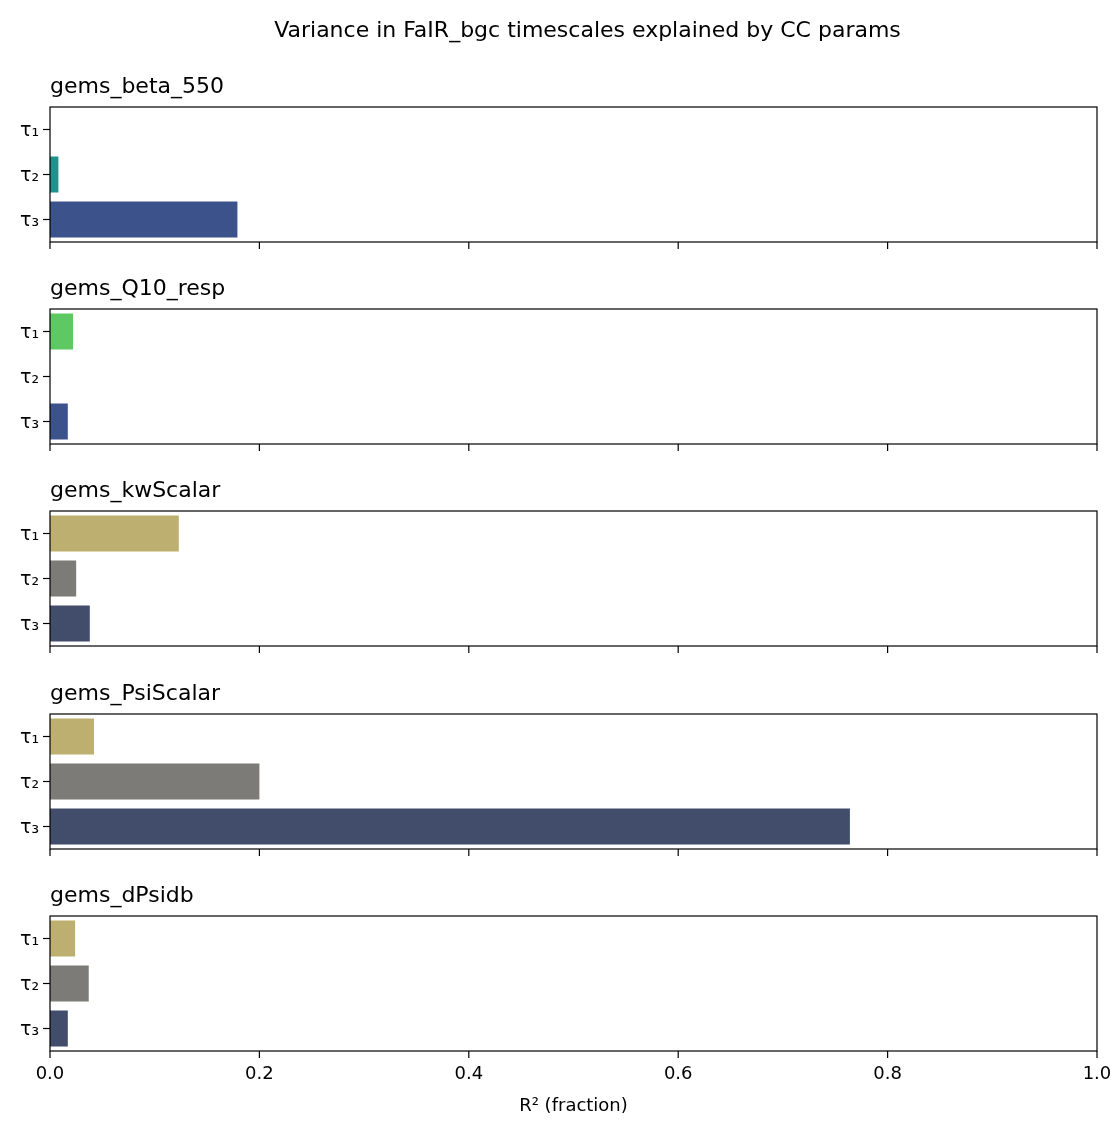  Describe the element at coordinates (137, 86) in the screenshot. I see `chart-title: gems_beta_550` at that location.